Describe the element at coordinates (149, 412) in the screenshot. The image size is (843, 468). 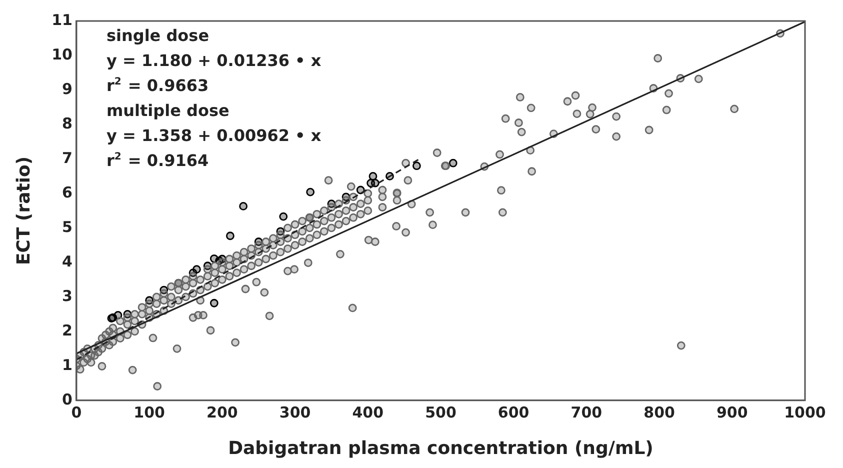
I see `x-tick-label: 100` at that location.